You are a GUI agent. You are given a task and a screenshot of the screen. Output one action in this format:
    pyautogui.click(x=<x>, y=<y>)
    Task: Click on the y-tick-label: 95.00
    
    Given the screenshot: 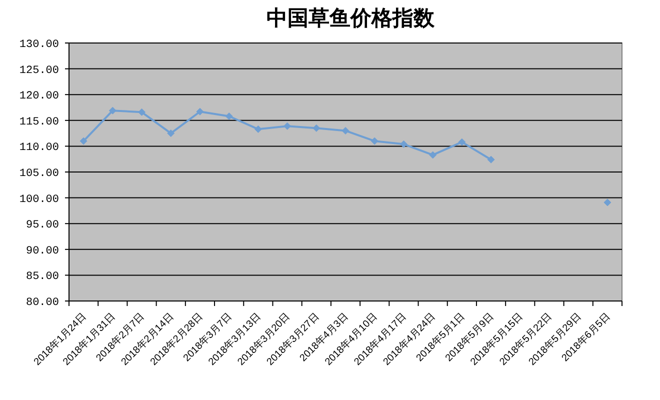 What is the action you would take?
    pyautogui.click(x=42, y=226)
    